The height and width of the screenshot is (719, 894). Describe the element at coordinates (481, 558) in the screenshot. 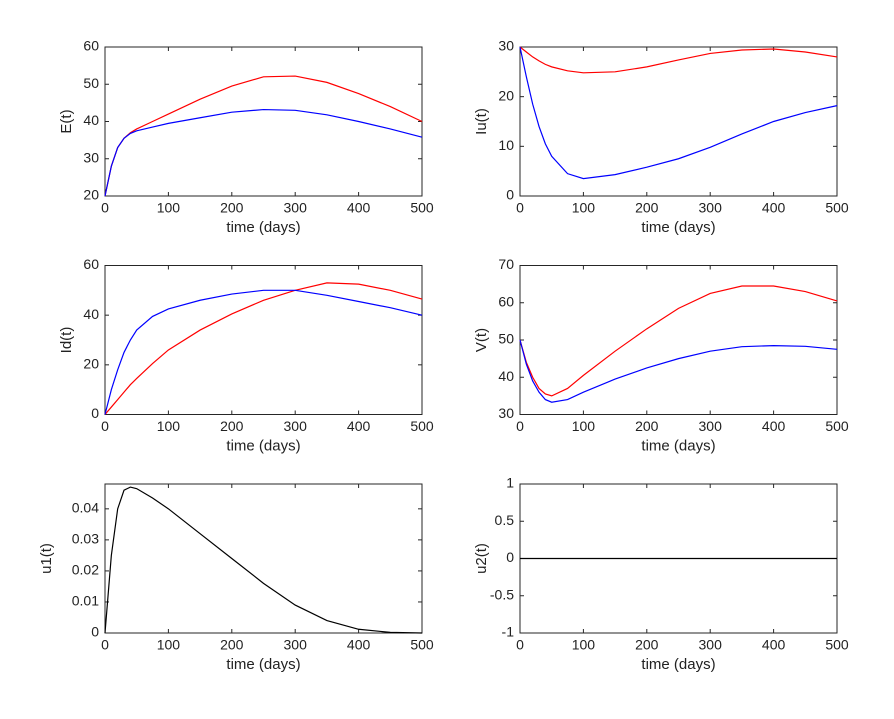

I see `y-axis-label: u2(t)` at that location.